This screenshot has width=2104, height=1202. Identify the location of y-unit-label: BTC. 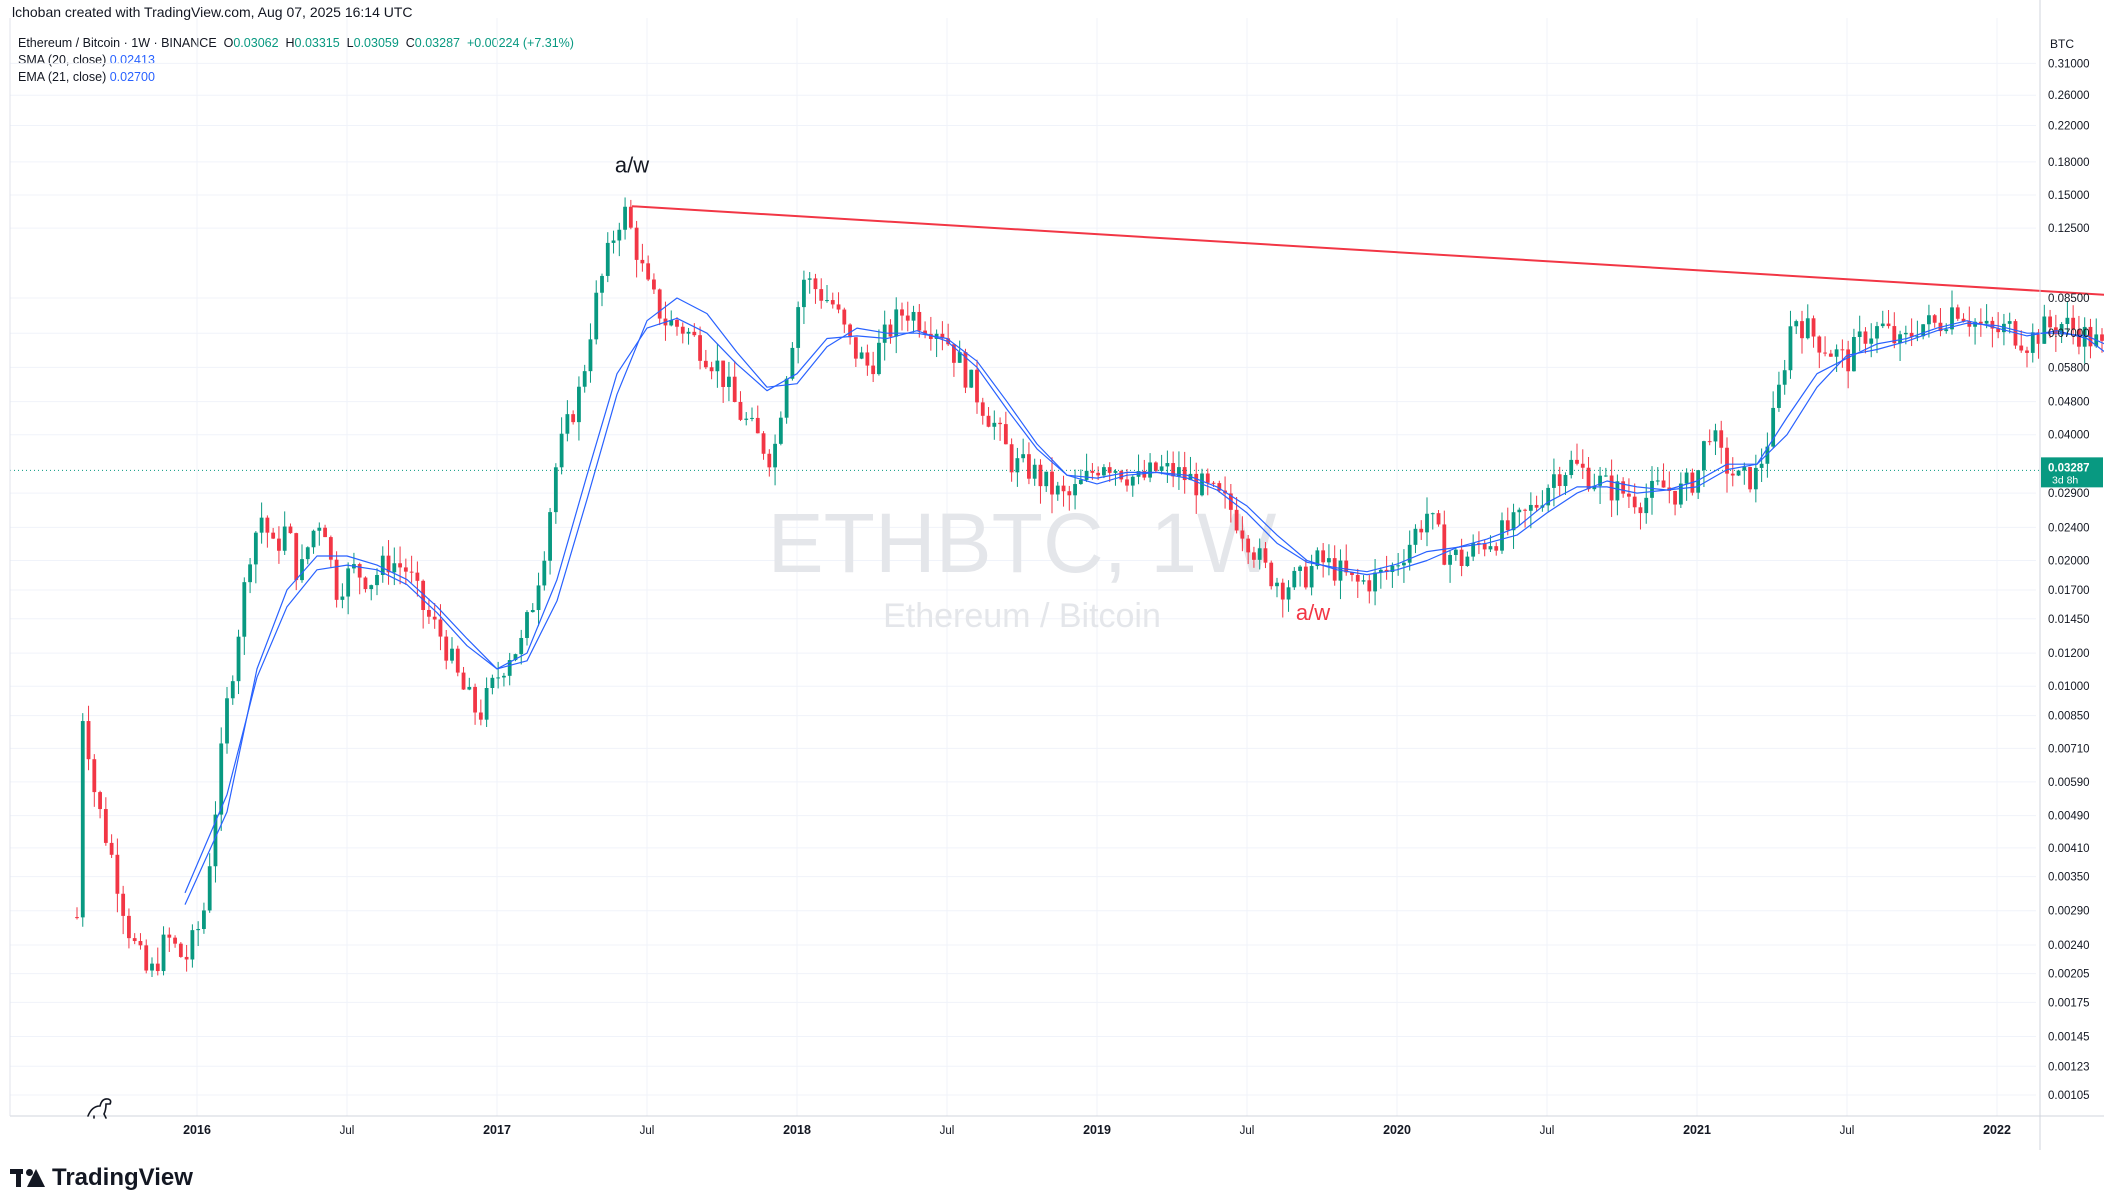
(2062, 44).